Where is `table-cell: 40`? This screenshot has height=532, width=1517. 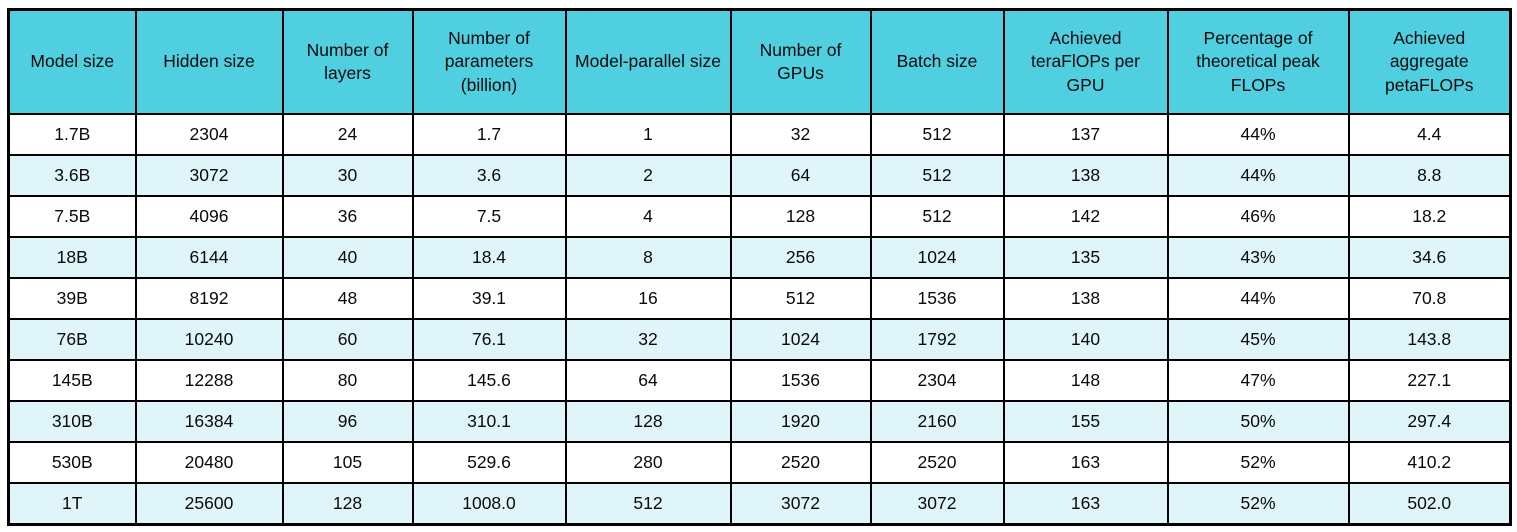 table-cell: 40 is located at coordinates (347, 257).